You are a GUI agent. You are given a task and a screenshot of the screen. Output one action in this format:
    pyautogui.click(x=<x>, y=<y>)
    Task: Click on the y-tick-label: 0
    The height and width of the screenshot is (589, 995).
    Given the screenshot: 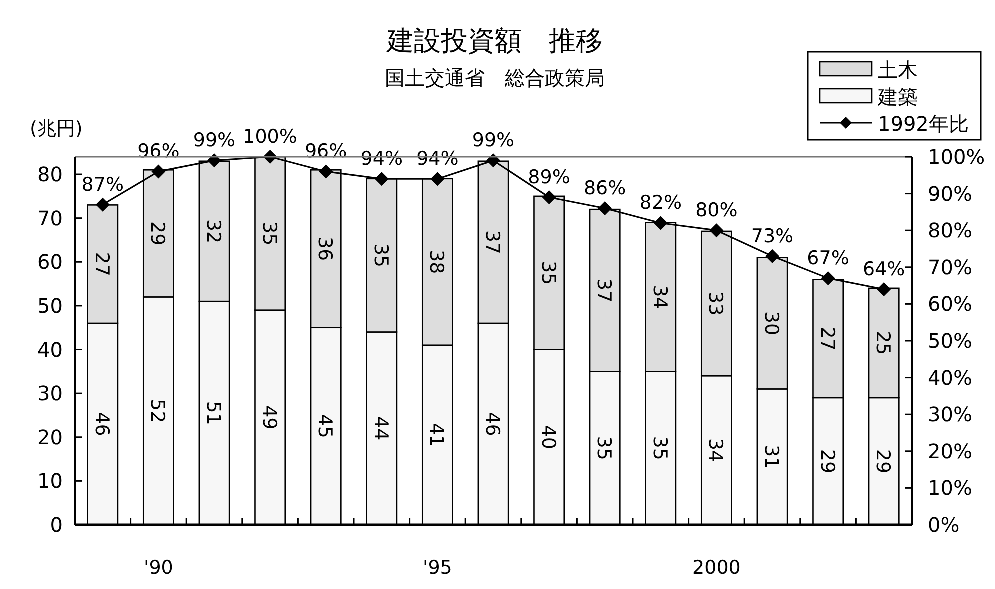 What is the action you would take?
    pyautogui.click(x=56, y=525)
    